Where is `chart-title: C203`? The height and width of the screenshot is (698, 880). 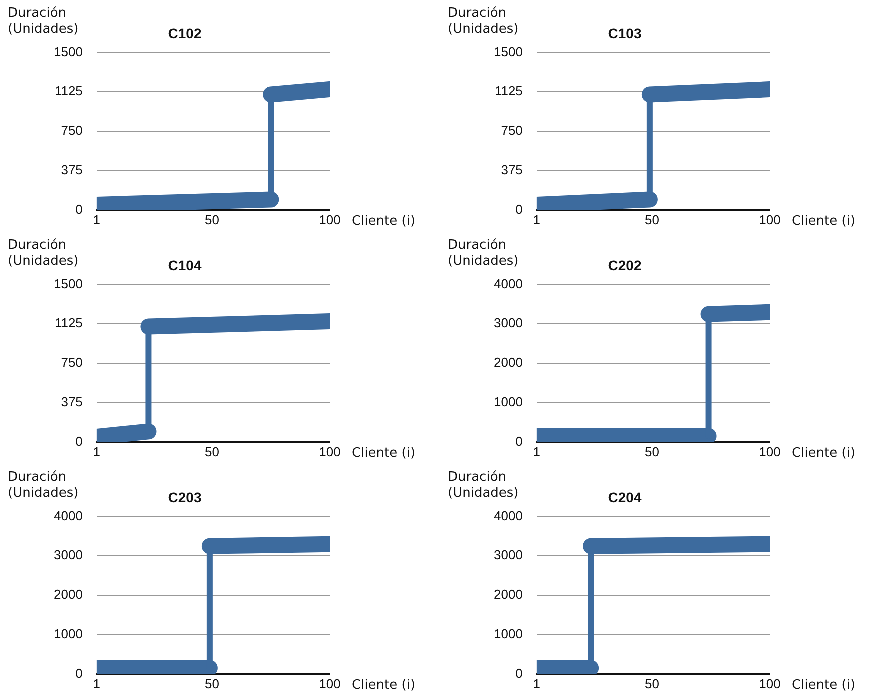
chart-title: C203 is located at coordinates (185, 497).